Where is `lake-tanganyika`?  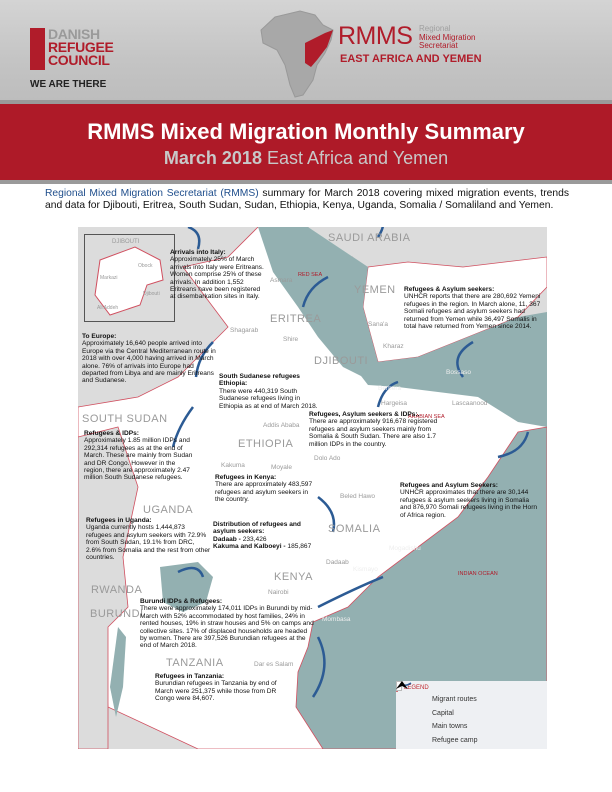 lake-tanganyika is located at coordinates (118, 672).